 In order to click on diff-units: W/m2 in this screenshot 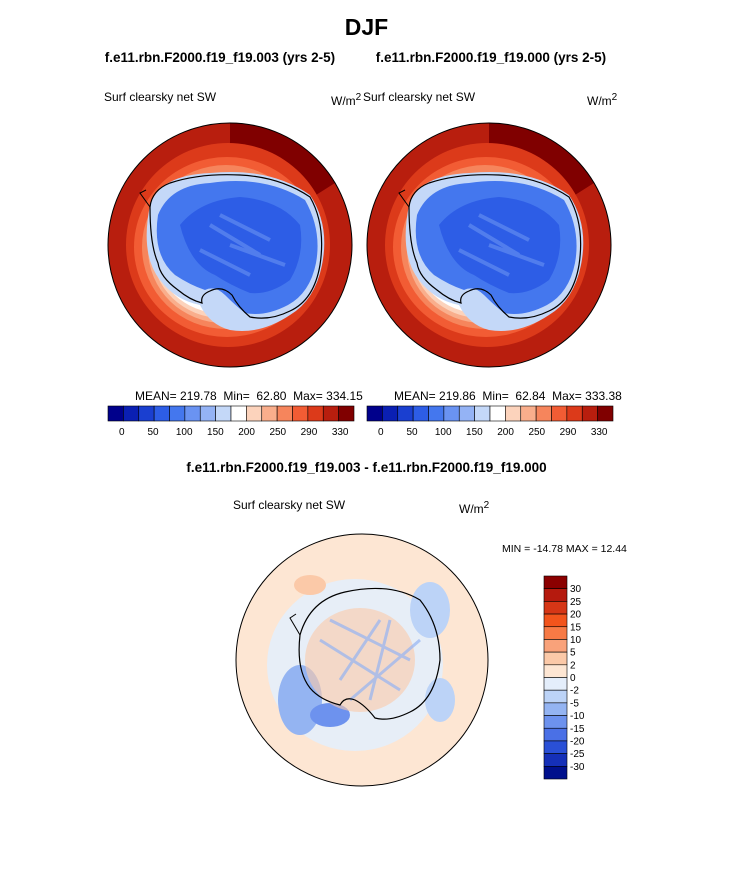, I will do `click(474, 508)`.